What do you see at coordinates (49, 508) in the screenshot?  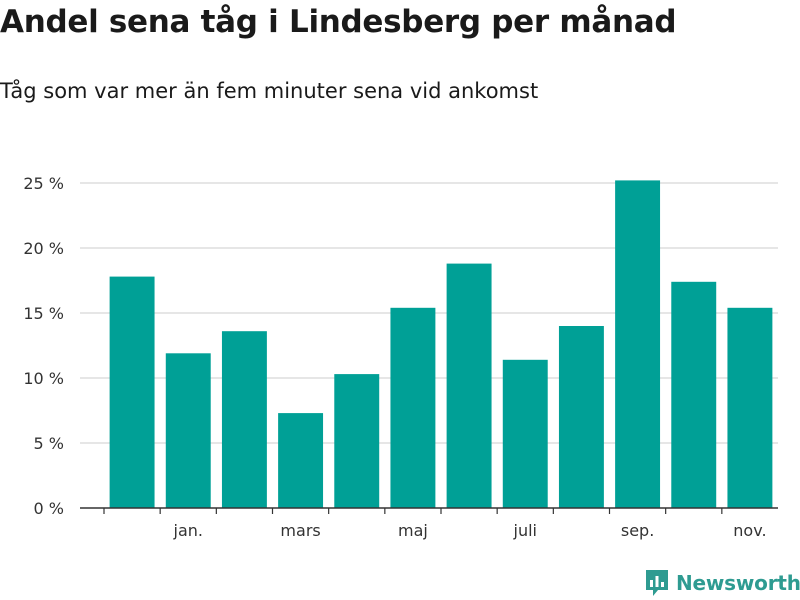 I see `y-tick-label: 0 %` at bounding box center [49, 508].